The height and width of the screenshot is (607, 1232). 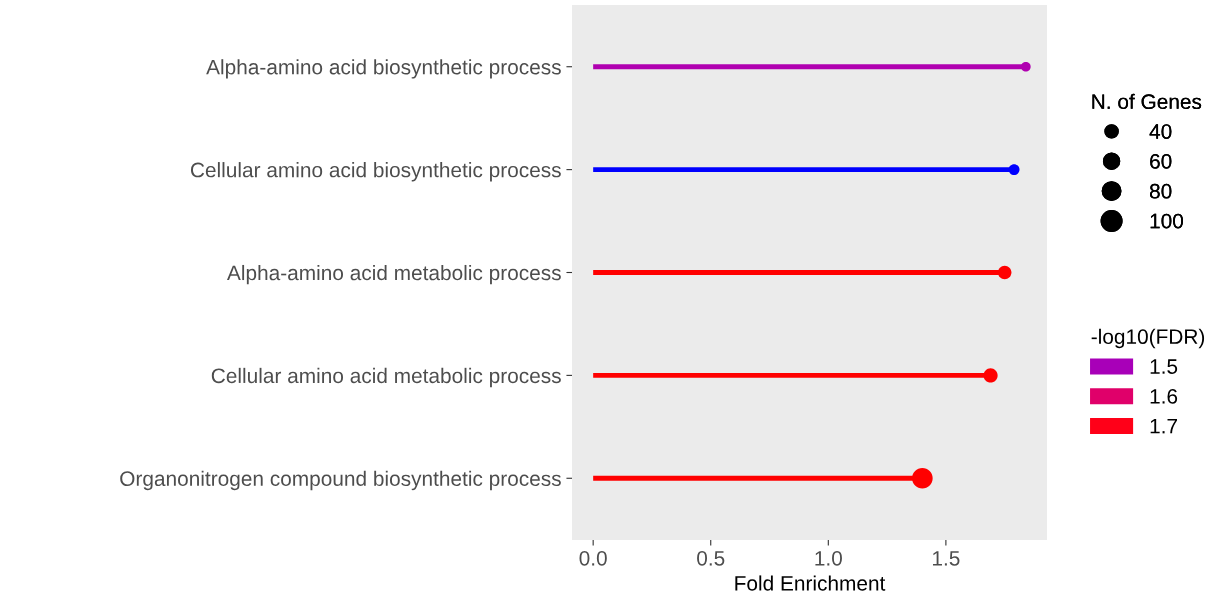 What do you see at coordinates (393, 274) in the screenshot?
I see `y-tick-label: Alpha-amino acid metabolic process` at bounding box center [393, 274].